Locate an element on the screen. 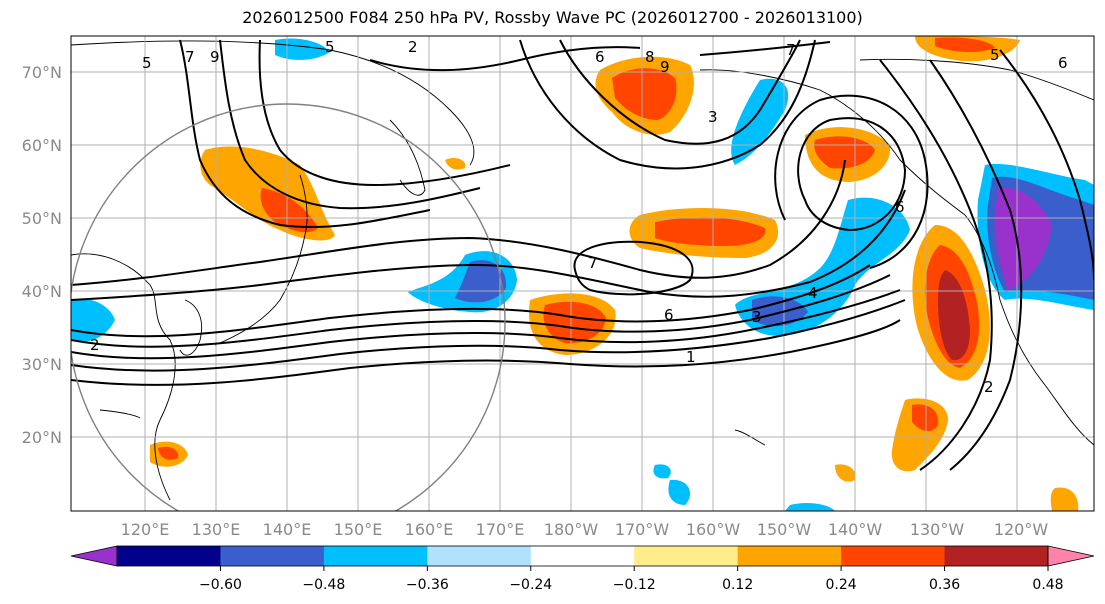  lat-label: 30°N is located at coordinates (42, 364).